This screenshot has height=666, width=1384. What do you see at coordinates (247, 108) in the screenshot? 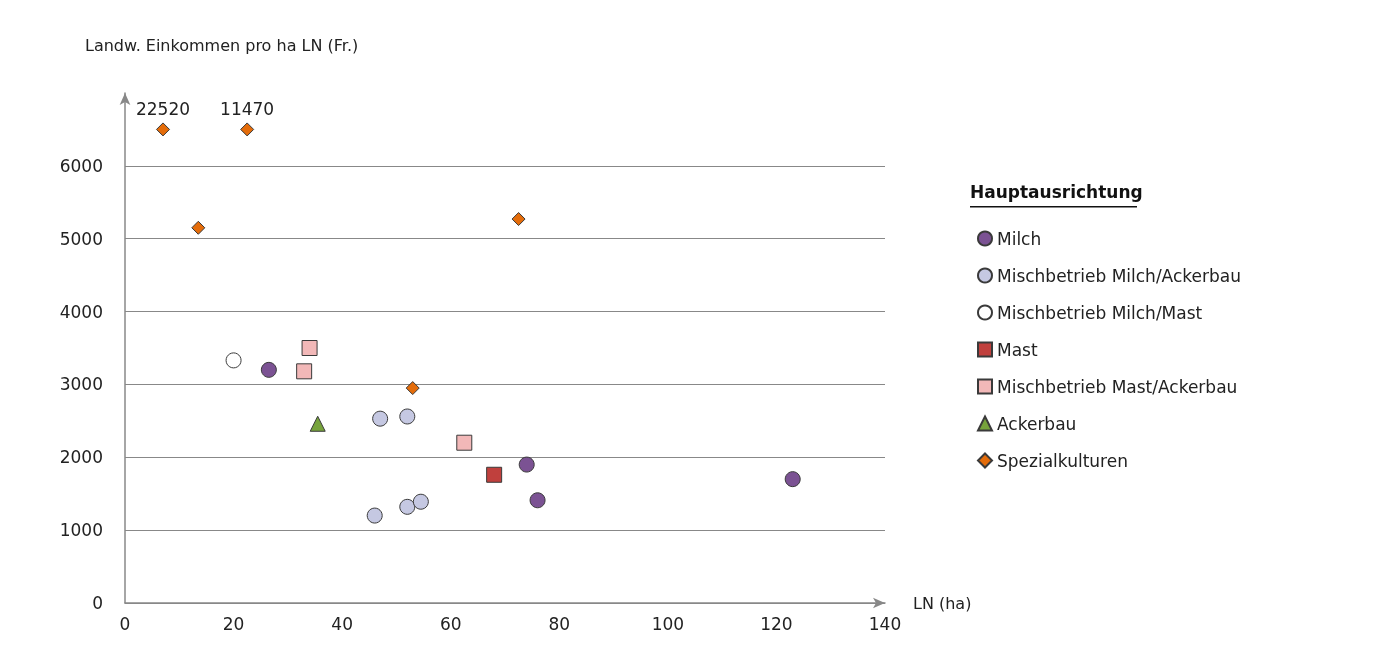
I see `annotation: 11470` at bounding box center [247, 108].